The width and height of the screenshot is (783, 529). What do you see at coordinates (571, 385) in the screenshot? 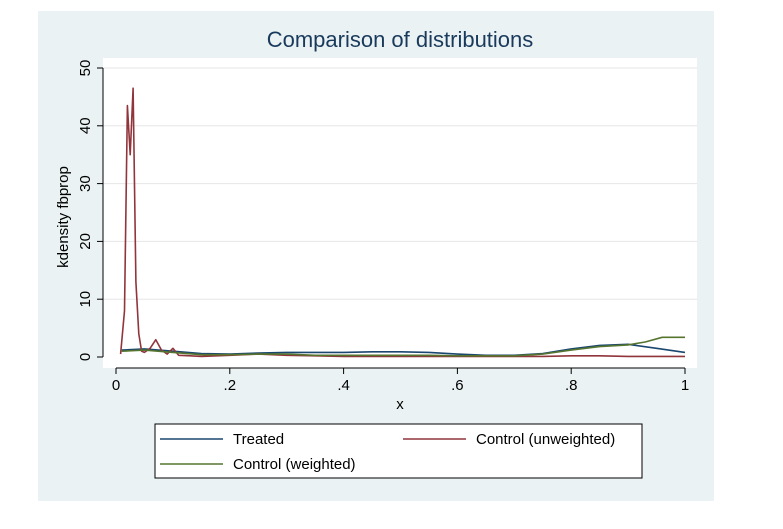
I see `x-tick-label-4: .8` at bounding box center [571, 385].